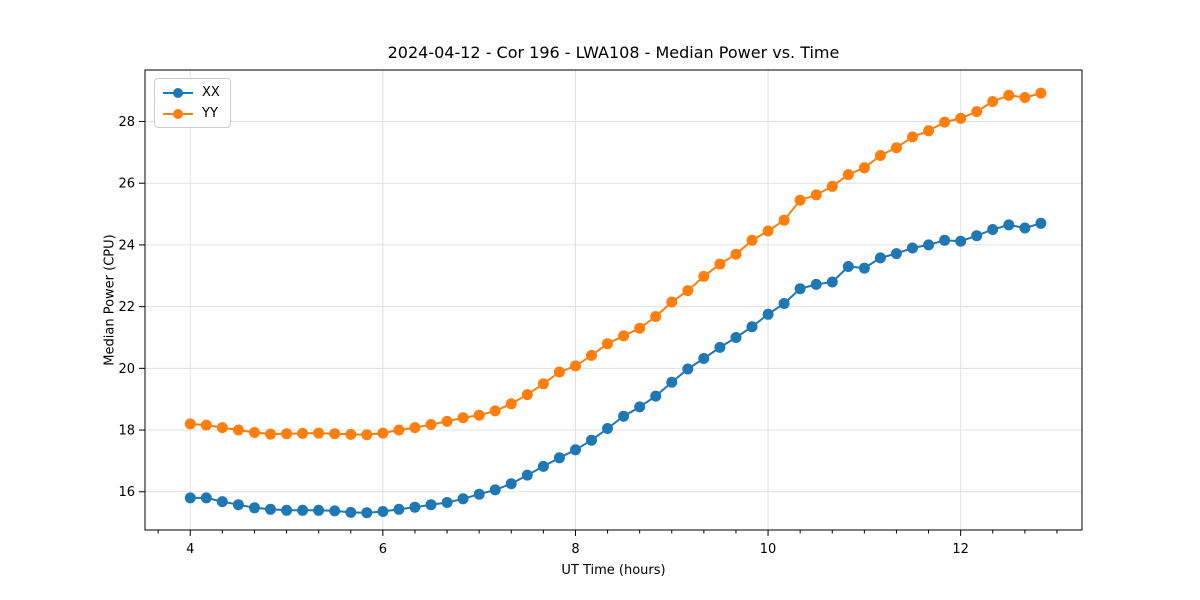 This screenshot has height=600, width=1200. What do you see at coordinates (178, 92) in the screenshot?
I see `xx-line-marker-icon` at bounding box center [178, 92].